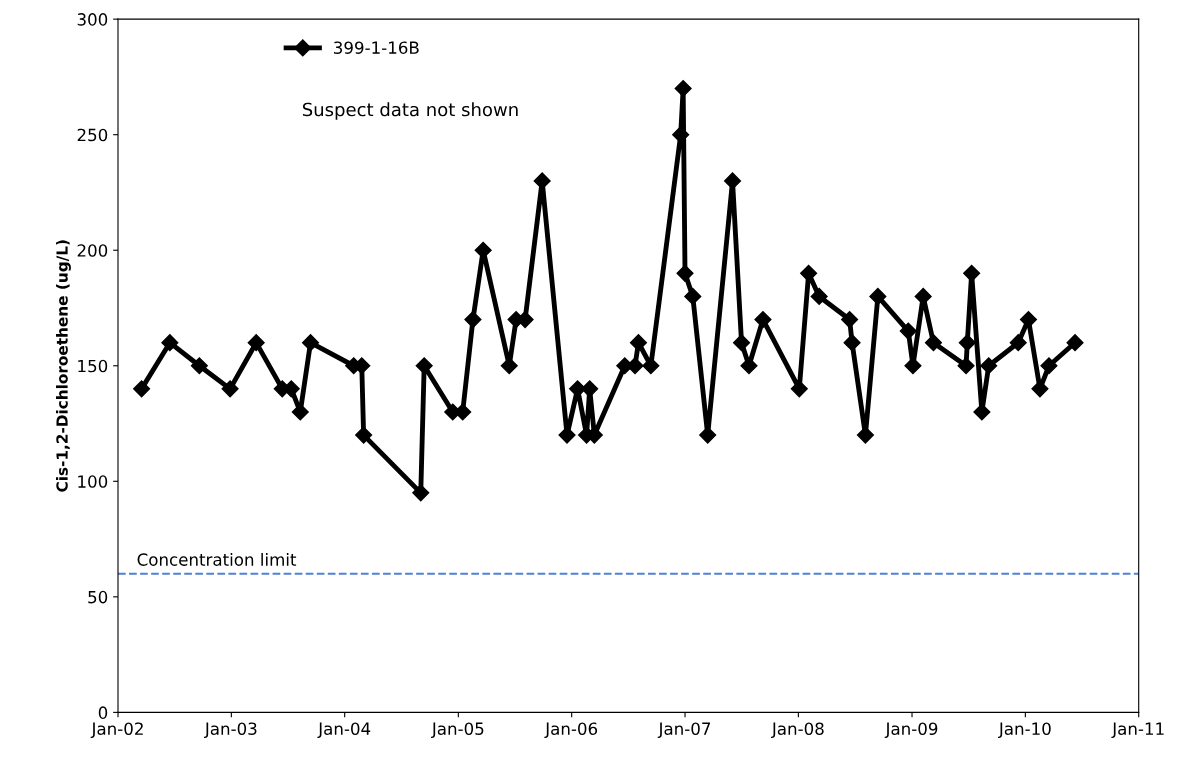 The image size is (1180, 766). What do you see at coordinates (217, 559) in the screenshot?
I see `ref-line-label: Concentration limit` at bounding box center [217, 559].